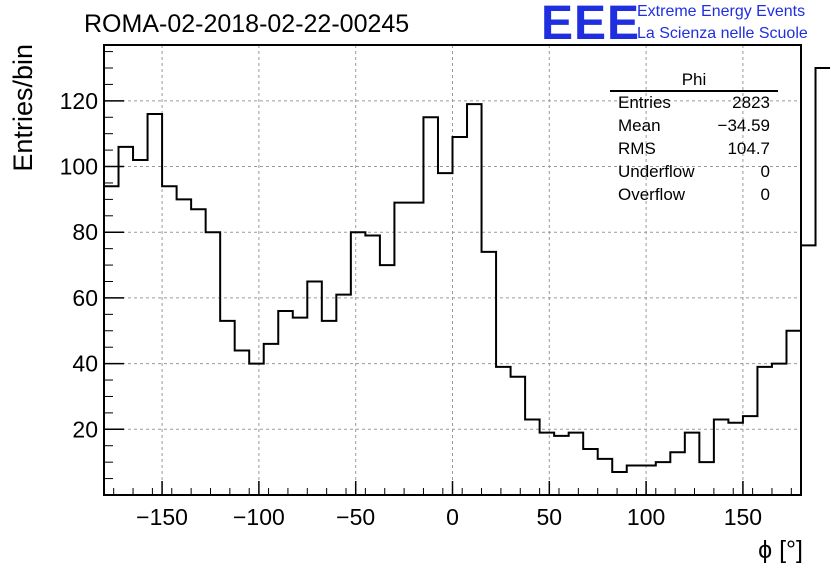  I want to click on y-axis-label: Entries/bin, so click(23, 108).